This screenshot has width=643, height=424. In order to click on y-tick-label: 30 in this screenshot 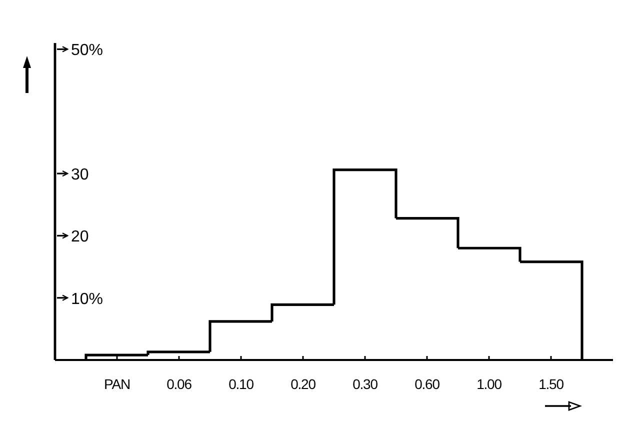, I will do `click(80, 175)`.